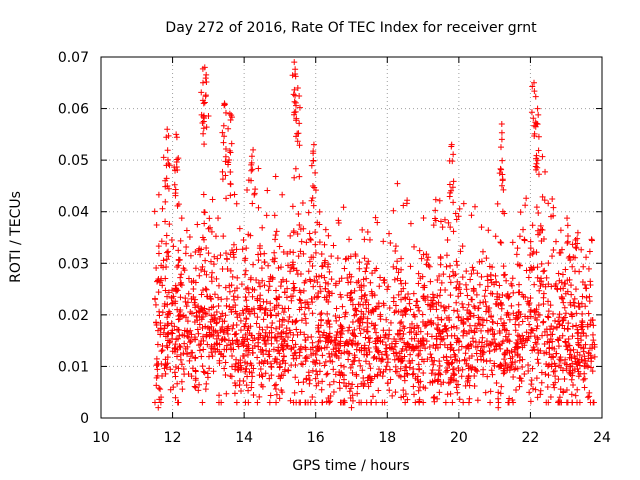 This screenshot has width=640, height=480. Describe the element at coordinates (16, 237) in the screenshot. I see `y-axis-label: ROTI / TECUs` at that location.